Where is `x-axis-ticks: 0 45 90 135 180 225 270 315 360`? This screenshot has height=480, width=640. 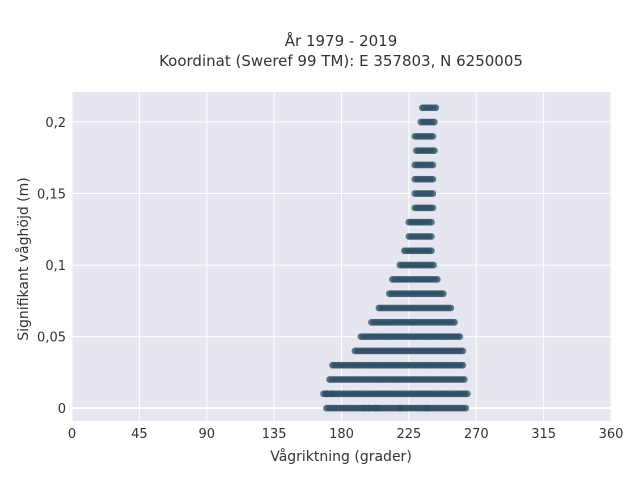 x-axis-ticks: 0 45 90 135 180 225 270 315 360 is located at coordinates (346, 434).